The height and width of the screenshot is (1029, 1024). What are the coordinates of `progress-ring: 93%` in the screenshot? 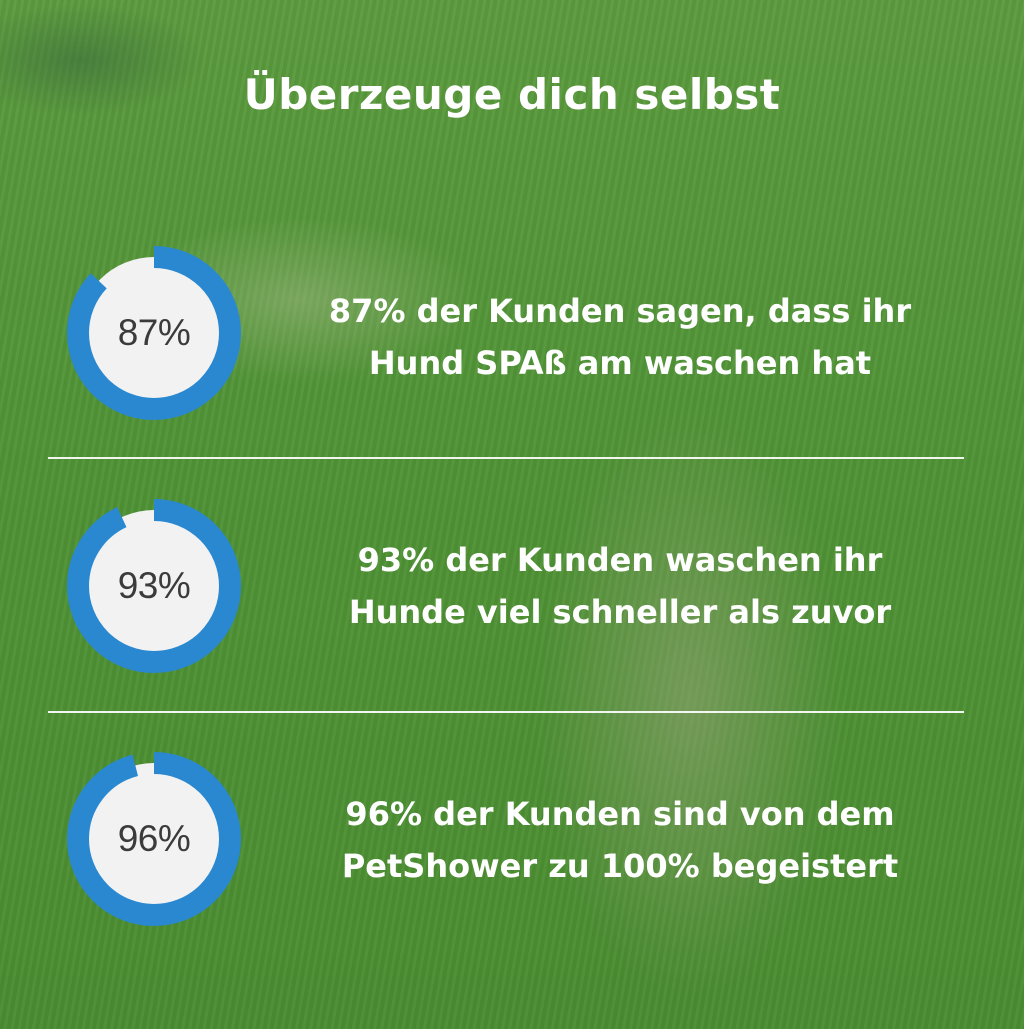 It's located at (154, 586).